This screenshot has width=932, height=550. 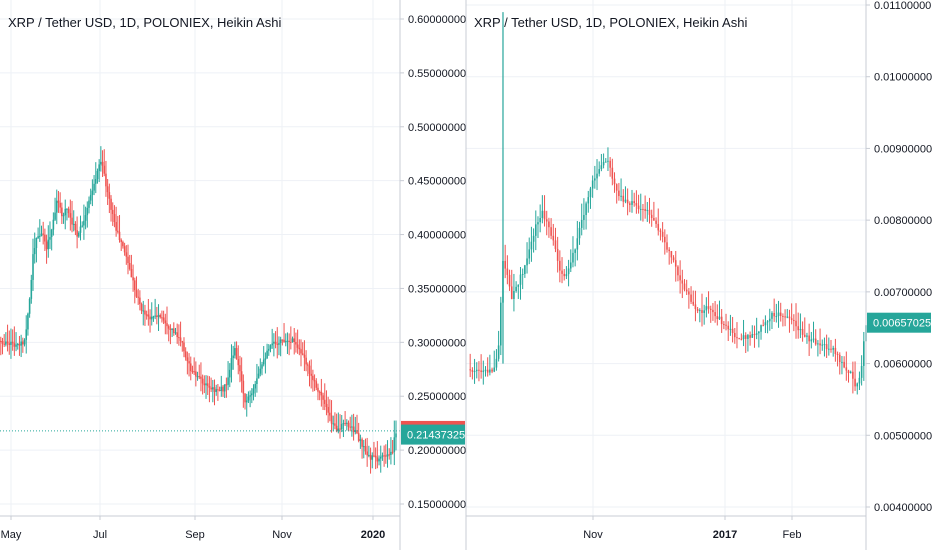 What do you see at coordinates (692, 528) in the screenshot?
I see `right-time-axis: Nov 2017 Feb` at bounding box center [692, 528].